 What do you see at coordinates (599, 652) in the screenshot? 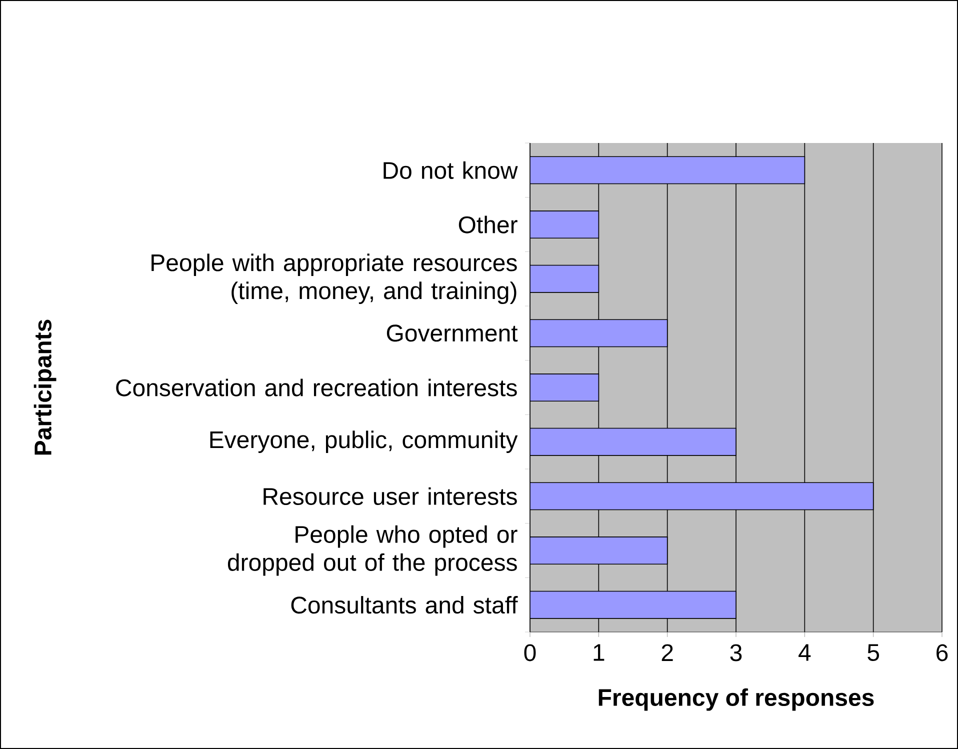
I see `x-tick-label: 1` at bounding box center [599, 652].